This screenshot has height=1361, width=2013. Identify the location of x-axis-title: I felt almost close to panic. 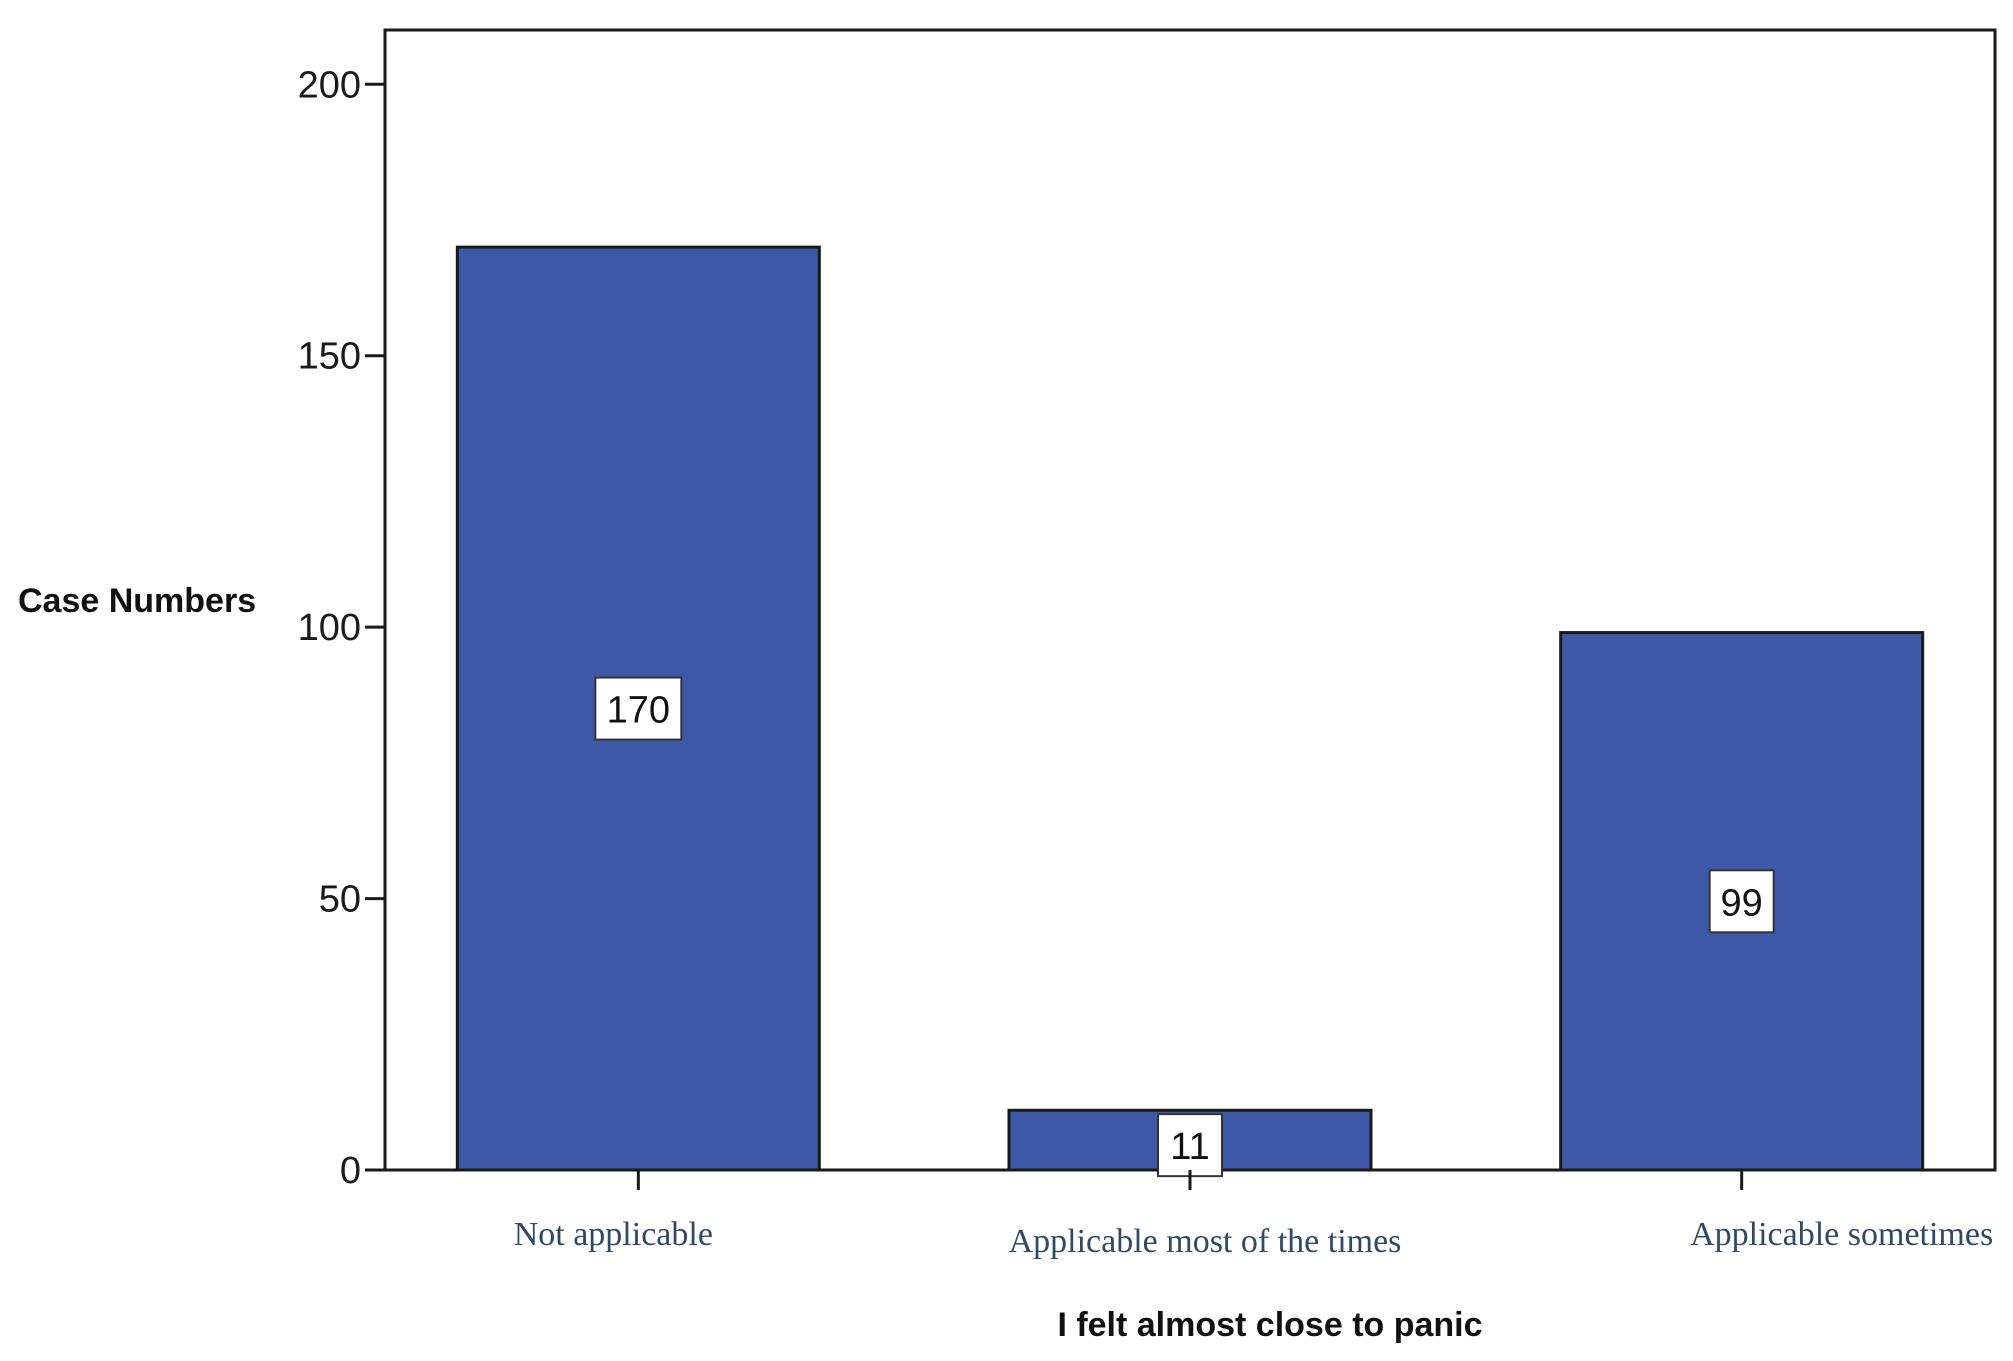
(1269, 1325).